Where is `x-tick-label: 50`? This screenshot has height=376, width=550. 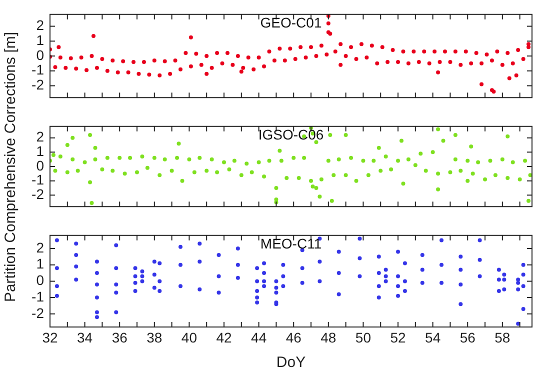
x-tick-label: 50 is located at coordinates (363, 337).